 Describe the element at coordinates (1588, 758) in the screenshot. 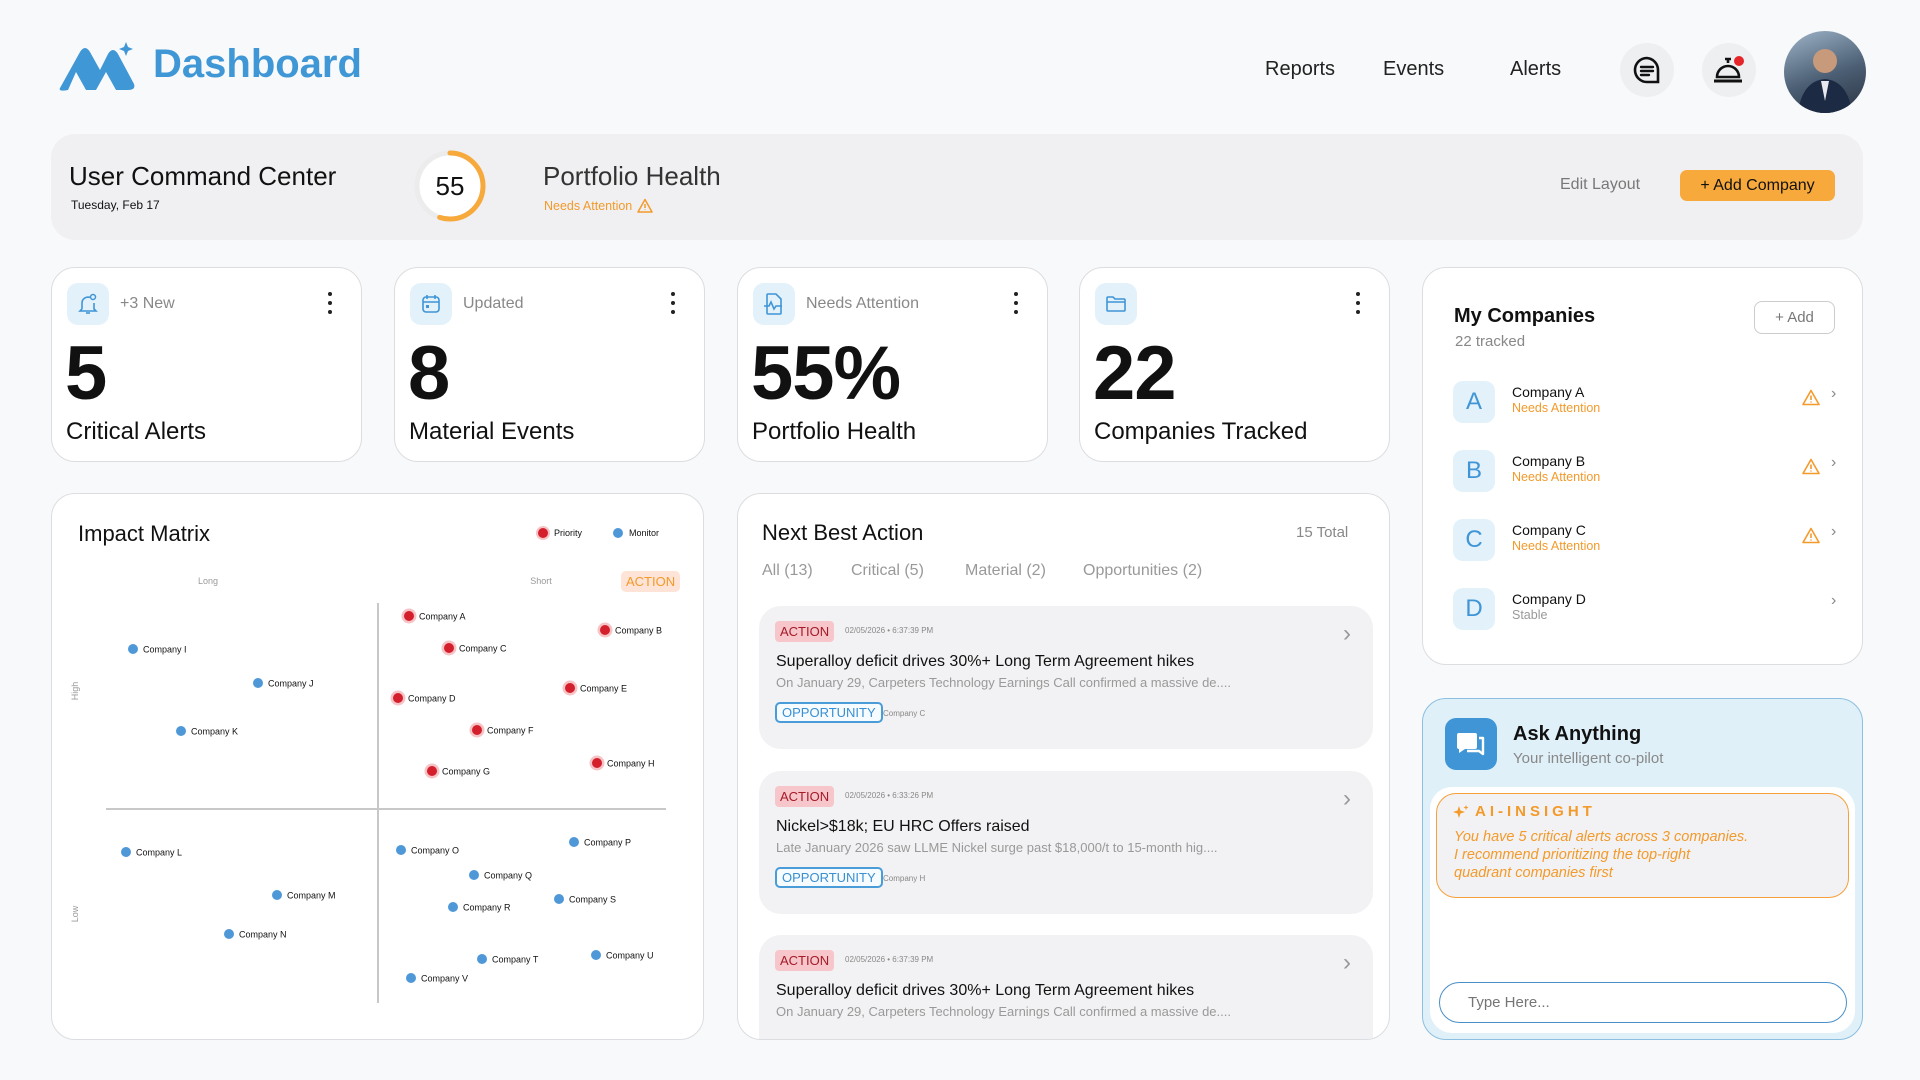

I see `assistant-subtitle: Your intelligent co-pilot` at that location.